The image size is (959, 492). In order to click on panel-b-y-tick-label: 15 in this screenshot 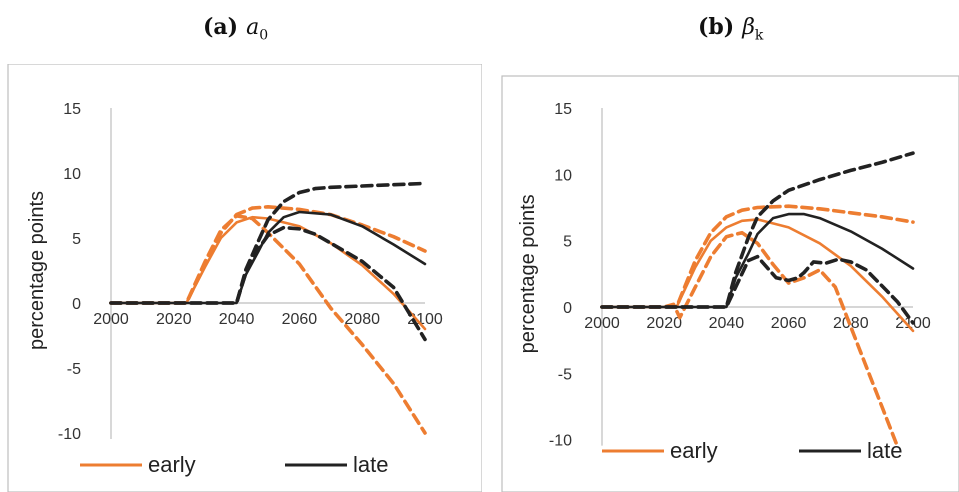, I will do `click(563, 109)`.